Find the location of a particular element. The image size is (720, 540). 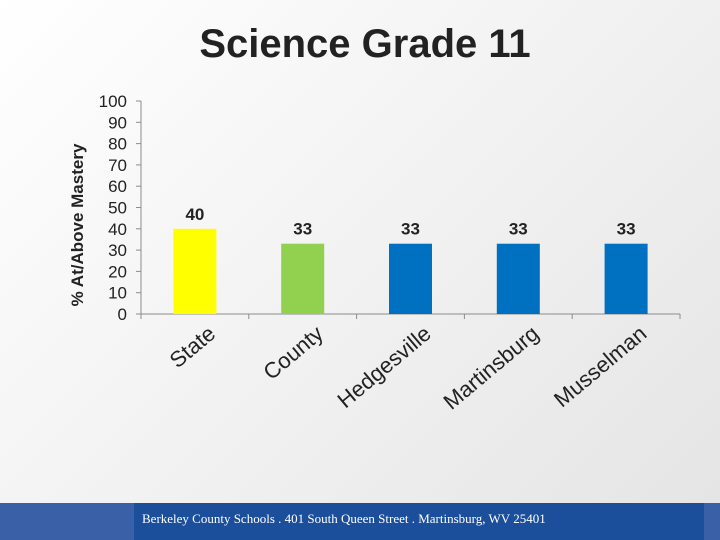

y-tick-label: 60 is located at coordinates (117, 186).